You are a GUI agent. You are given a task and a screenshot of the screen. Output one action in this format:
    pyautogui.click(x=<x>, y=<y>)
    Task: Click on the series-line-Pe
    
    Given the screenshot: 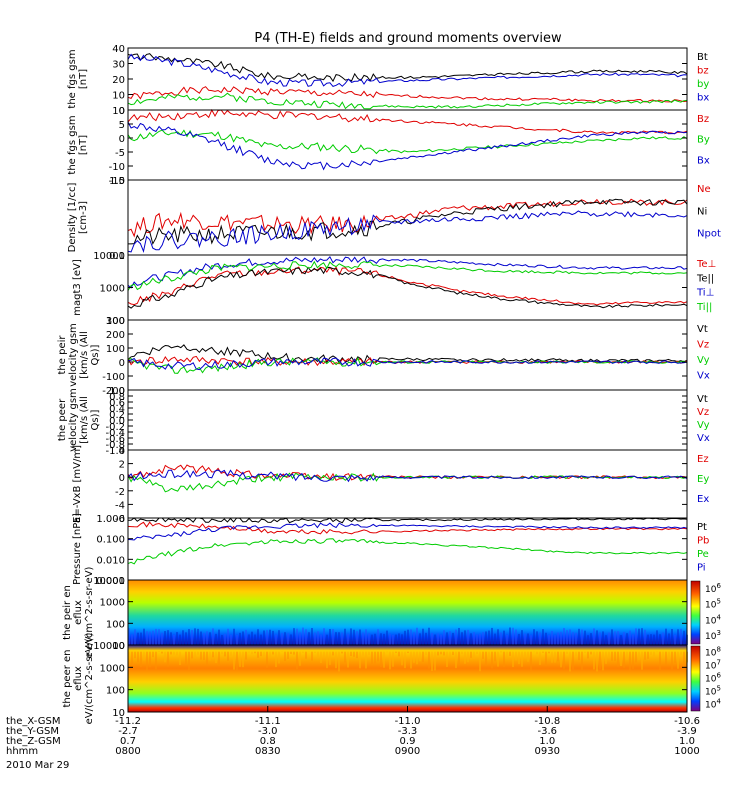 What is the action you would take?
    pyautogui.click(x=407, y=551)
    